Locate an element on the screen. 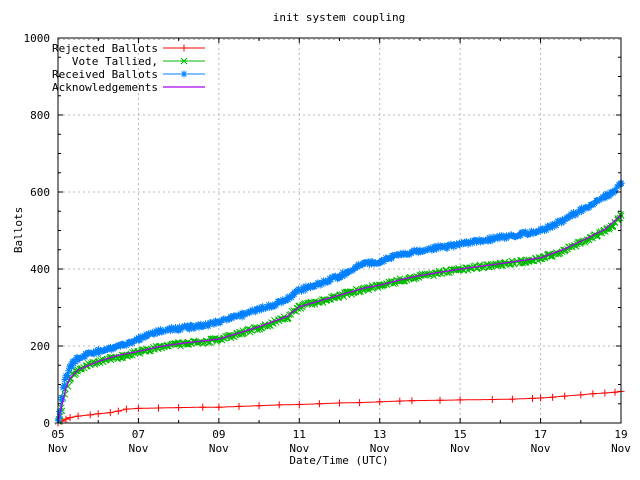 This screenshot has height=480, width=640. legend-item-acks: Acknowledgements is located at coordinates (128, 87).